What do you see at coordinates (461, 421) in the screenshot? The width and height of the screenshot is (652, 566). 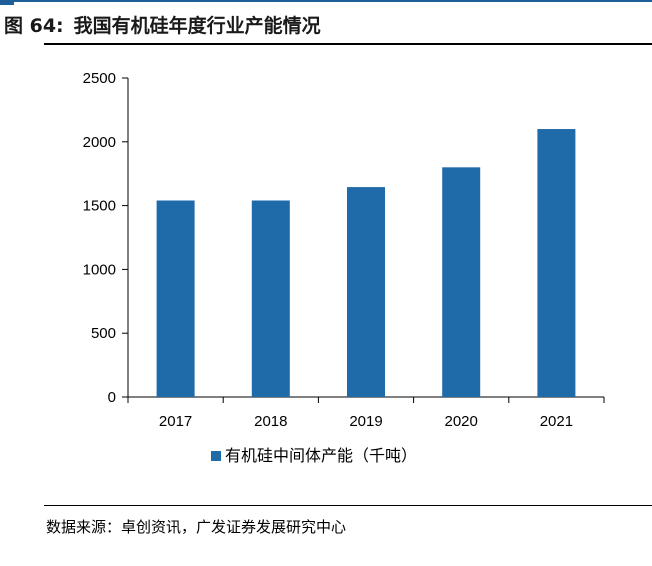 I see `x-tick-label: 2020` at bounding box center [461, 421].